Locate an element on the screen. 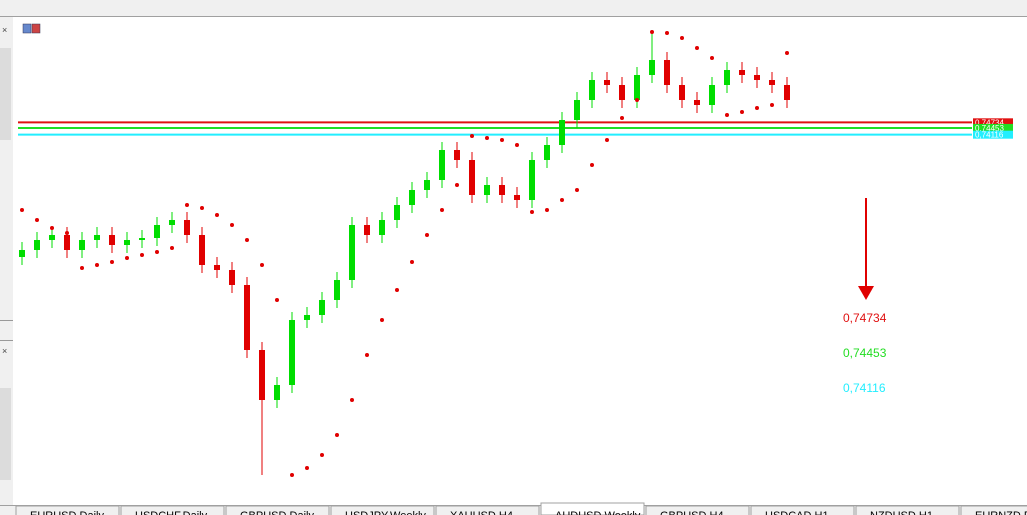 Image resolution: width=1027 pixels, height=515 pixels. tab-label: USDJPY,Weekly is located at coordinates (385, 512).